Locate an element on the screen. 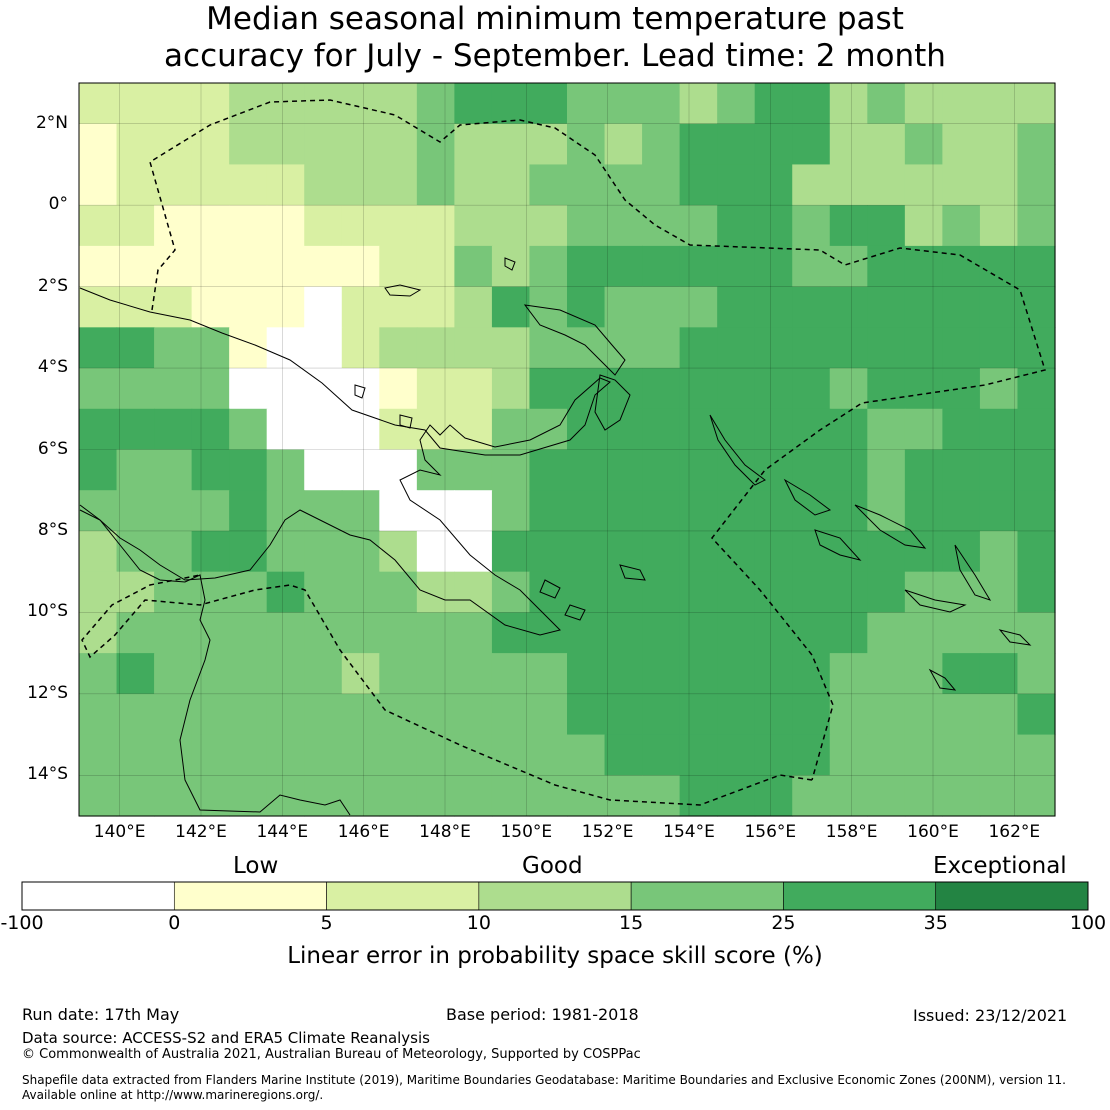 This screenshot has height=1110, width=1110. x-tick-label: 146°E is located at coordinates (363, 832).